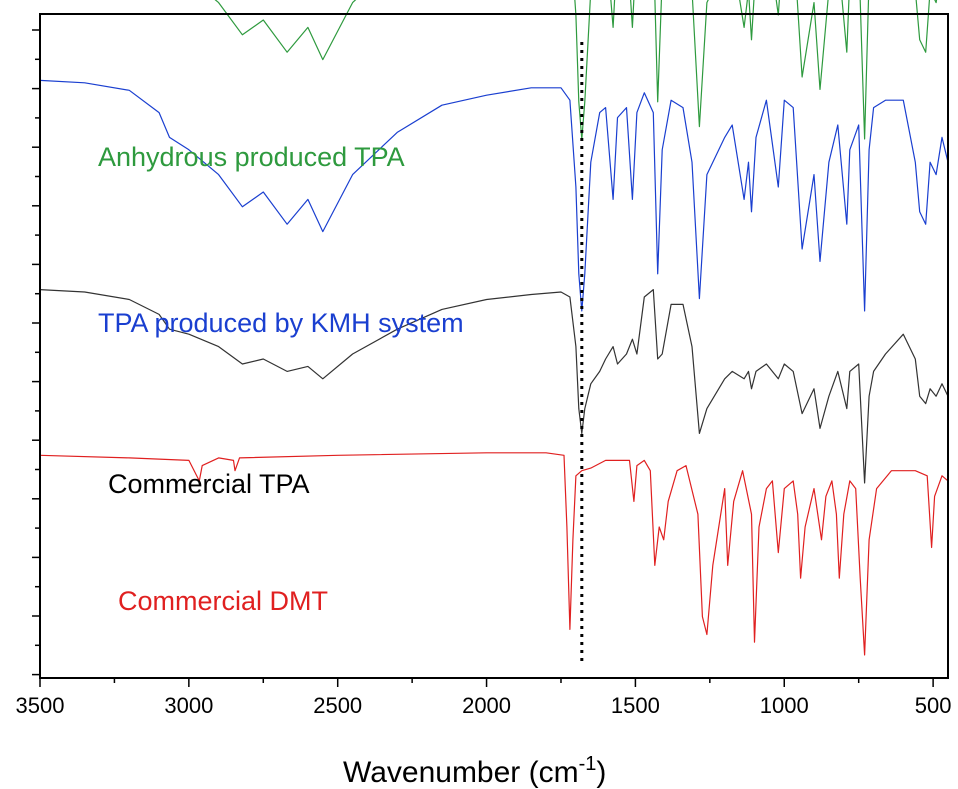  What do you see at coordinates (281, 323) in the screenshot?
I see `series-label-kmh: TPA produced by KMH system` at bounding box center [281, 323].